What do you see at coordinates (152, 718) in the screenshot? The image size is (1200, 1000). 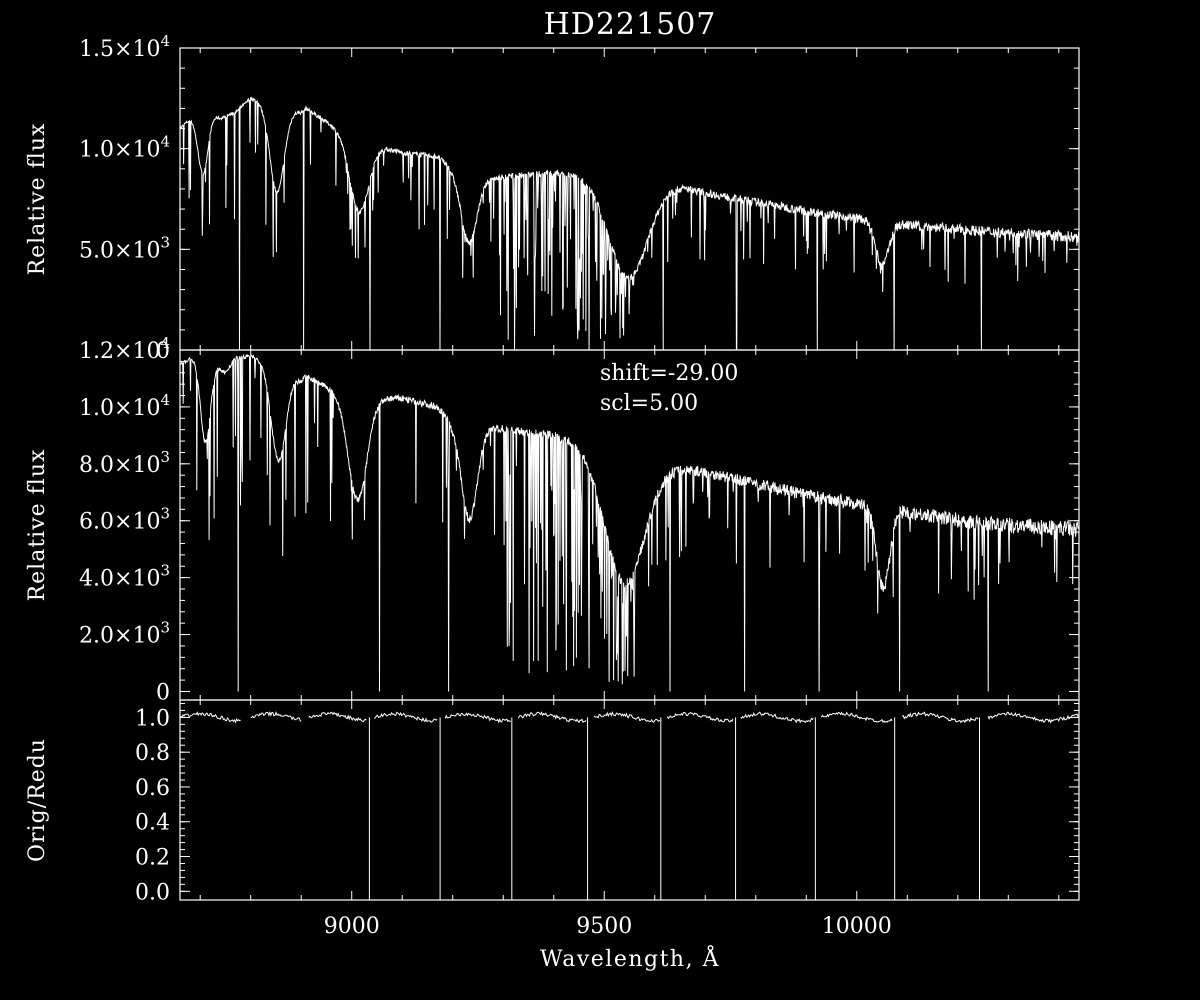 I see `y-tick-label: 1.0` at bounding box center [152, 718].